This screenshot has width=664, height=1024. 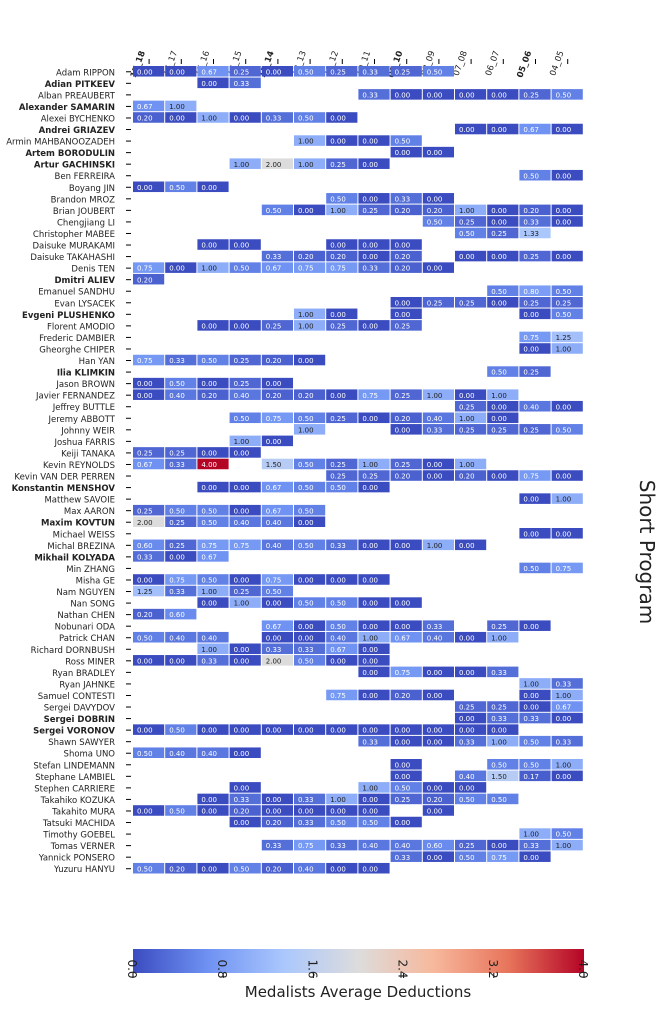 What do you see at coordinates (70, 154) in the screenshot?
I see `skater-label-artem-borodulin: Artem BORODULIN` at bounding box center [70, 154].